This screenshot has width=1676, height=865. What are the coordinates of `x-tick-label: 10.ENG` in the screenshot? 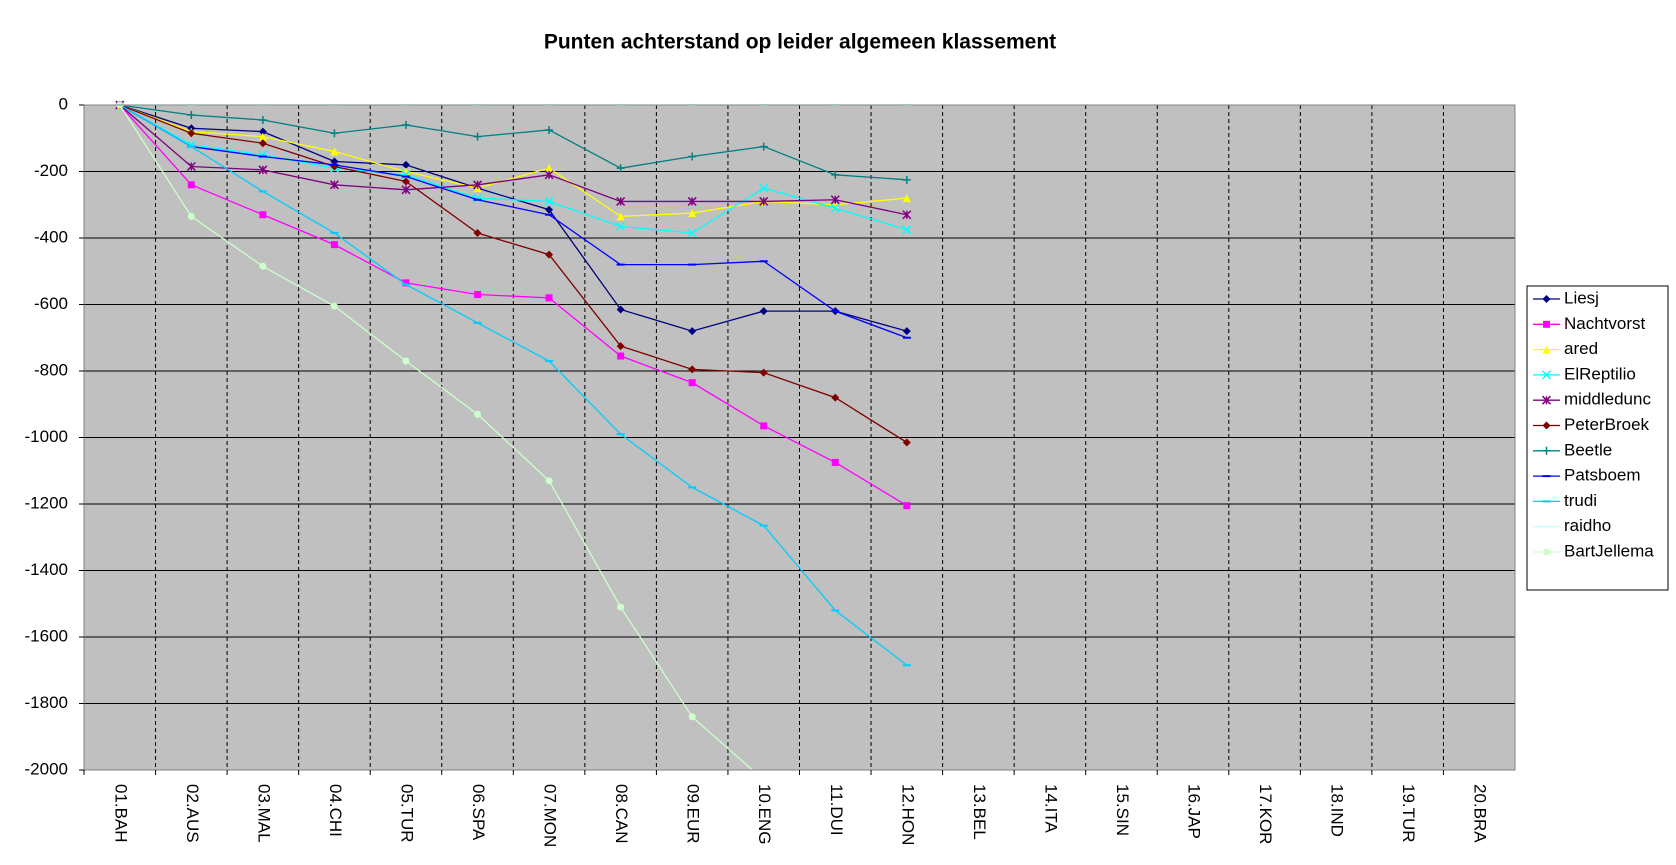 It's located at (764, 814).